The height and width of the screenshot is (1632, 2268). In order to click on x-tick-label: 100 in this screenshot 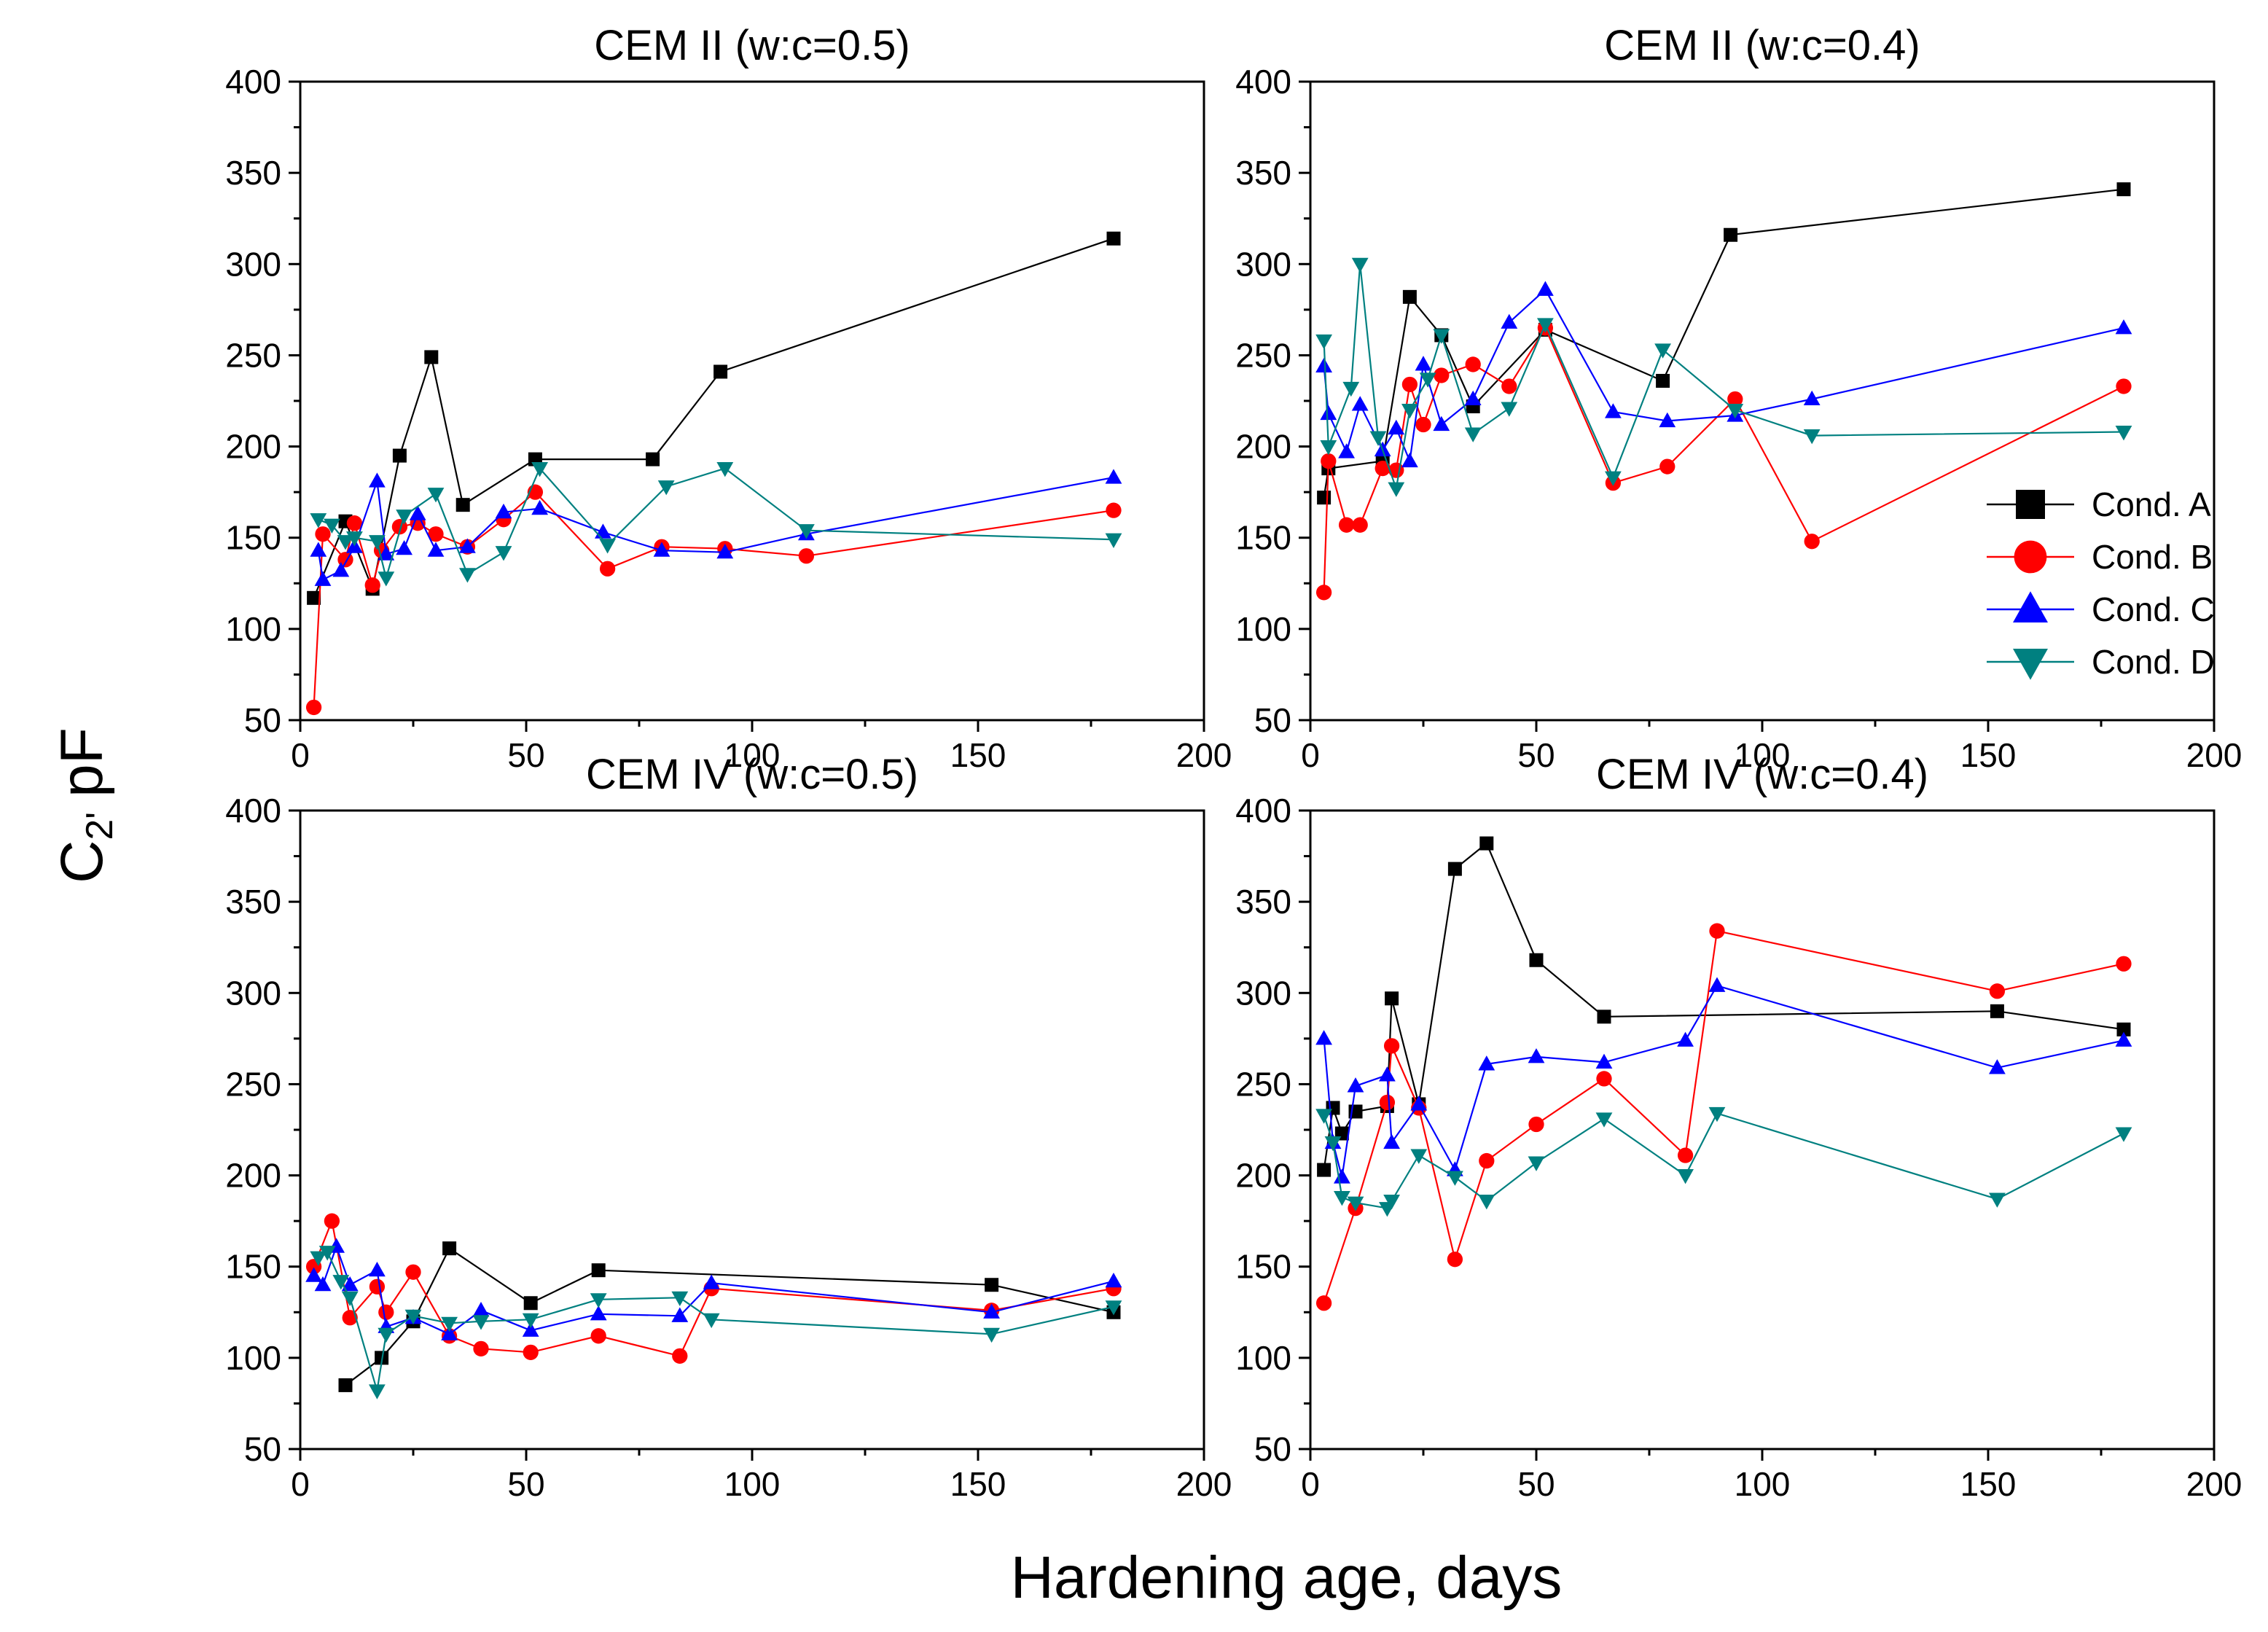, I will do `click(753, 1484)`.